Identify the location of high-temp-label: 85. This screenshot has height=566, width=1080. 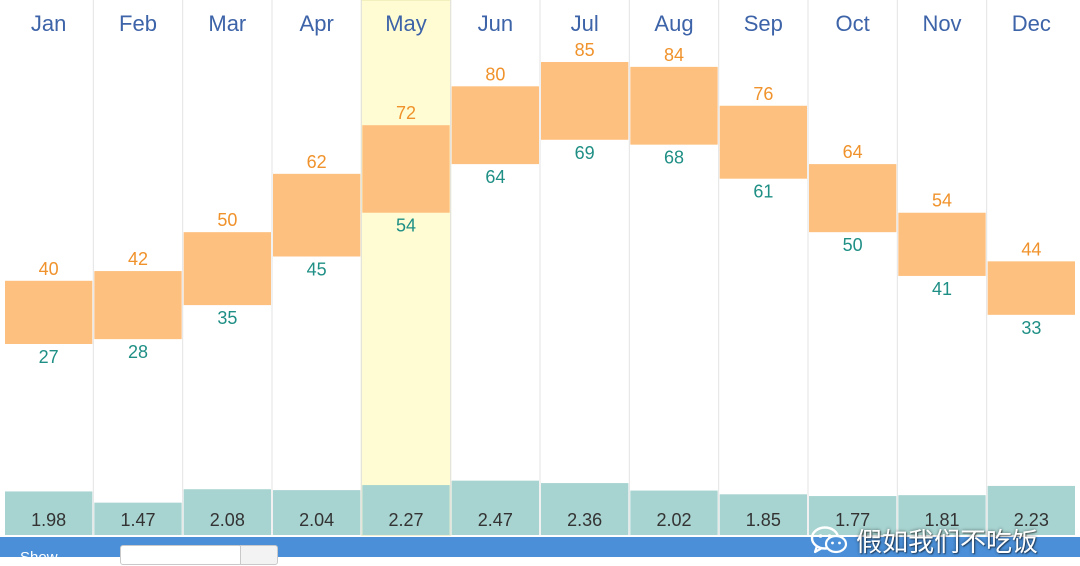
(585, 50).